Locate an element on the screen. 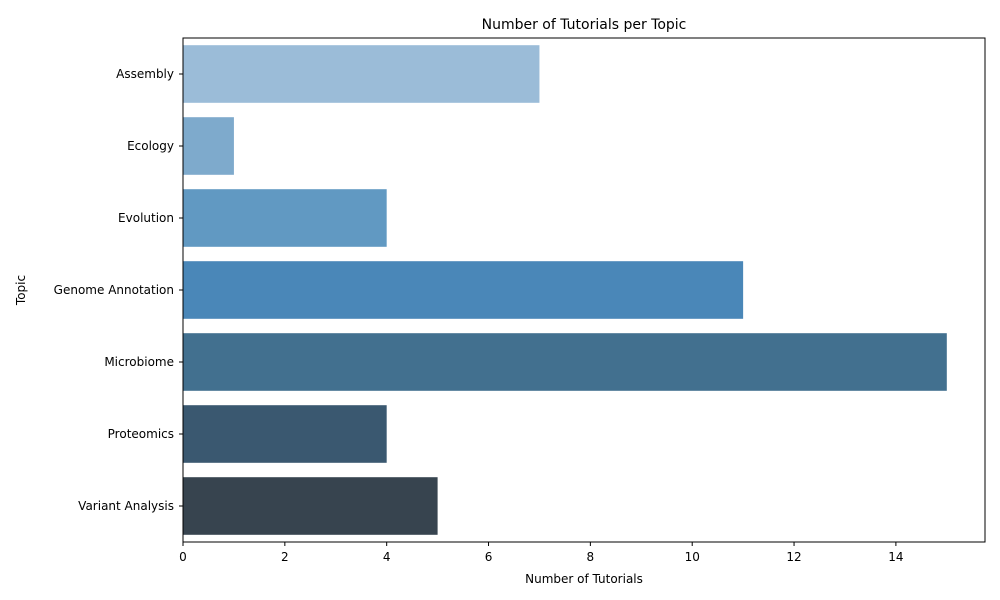  chart-title: Number of Tutorials per Topic is located at coordinates (584, 25).